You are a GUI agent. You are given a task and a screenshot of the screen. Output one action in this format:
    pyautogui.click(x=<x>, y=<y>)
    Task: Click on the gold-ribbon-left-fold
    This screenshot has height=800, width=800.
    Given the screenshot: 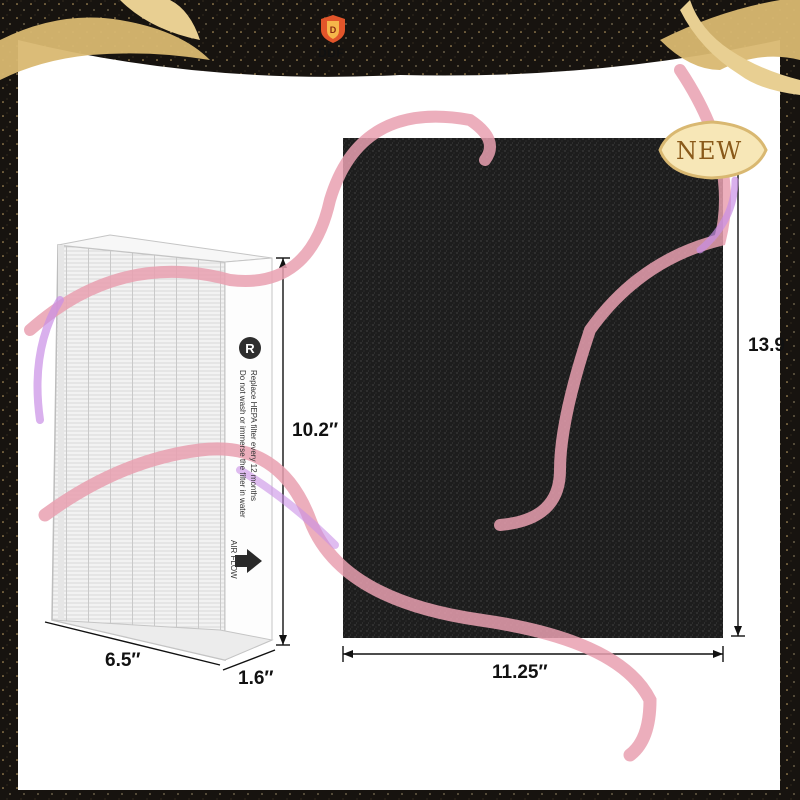 What is the action you would take?
    pyautogui.click(x=160, y=20)
    